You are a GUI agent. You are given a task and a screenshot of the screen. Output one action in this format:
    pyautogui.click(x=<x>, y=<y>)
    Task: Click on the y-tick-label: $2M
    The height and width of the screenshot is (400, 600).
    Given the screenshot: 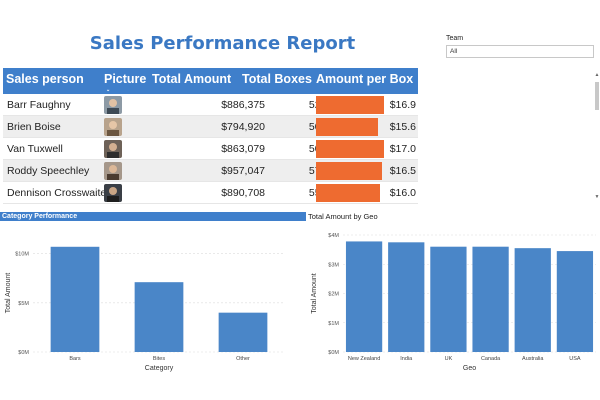 What is the action you would take?
    pyautogui.click(x=333, y=295)
    